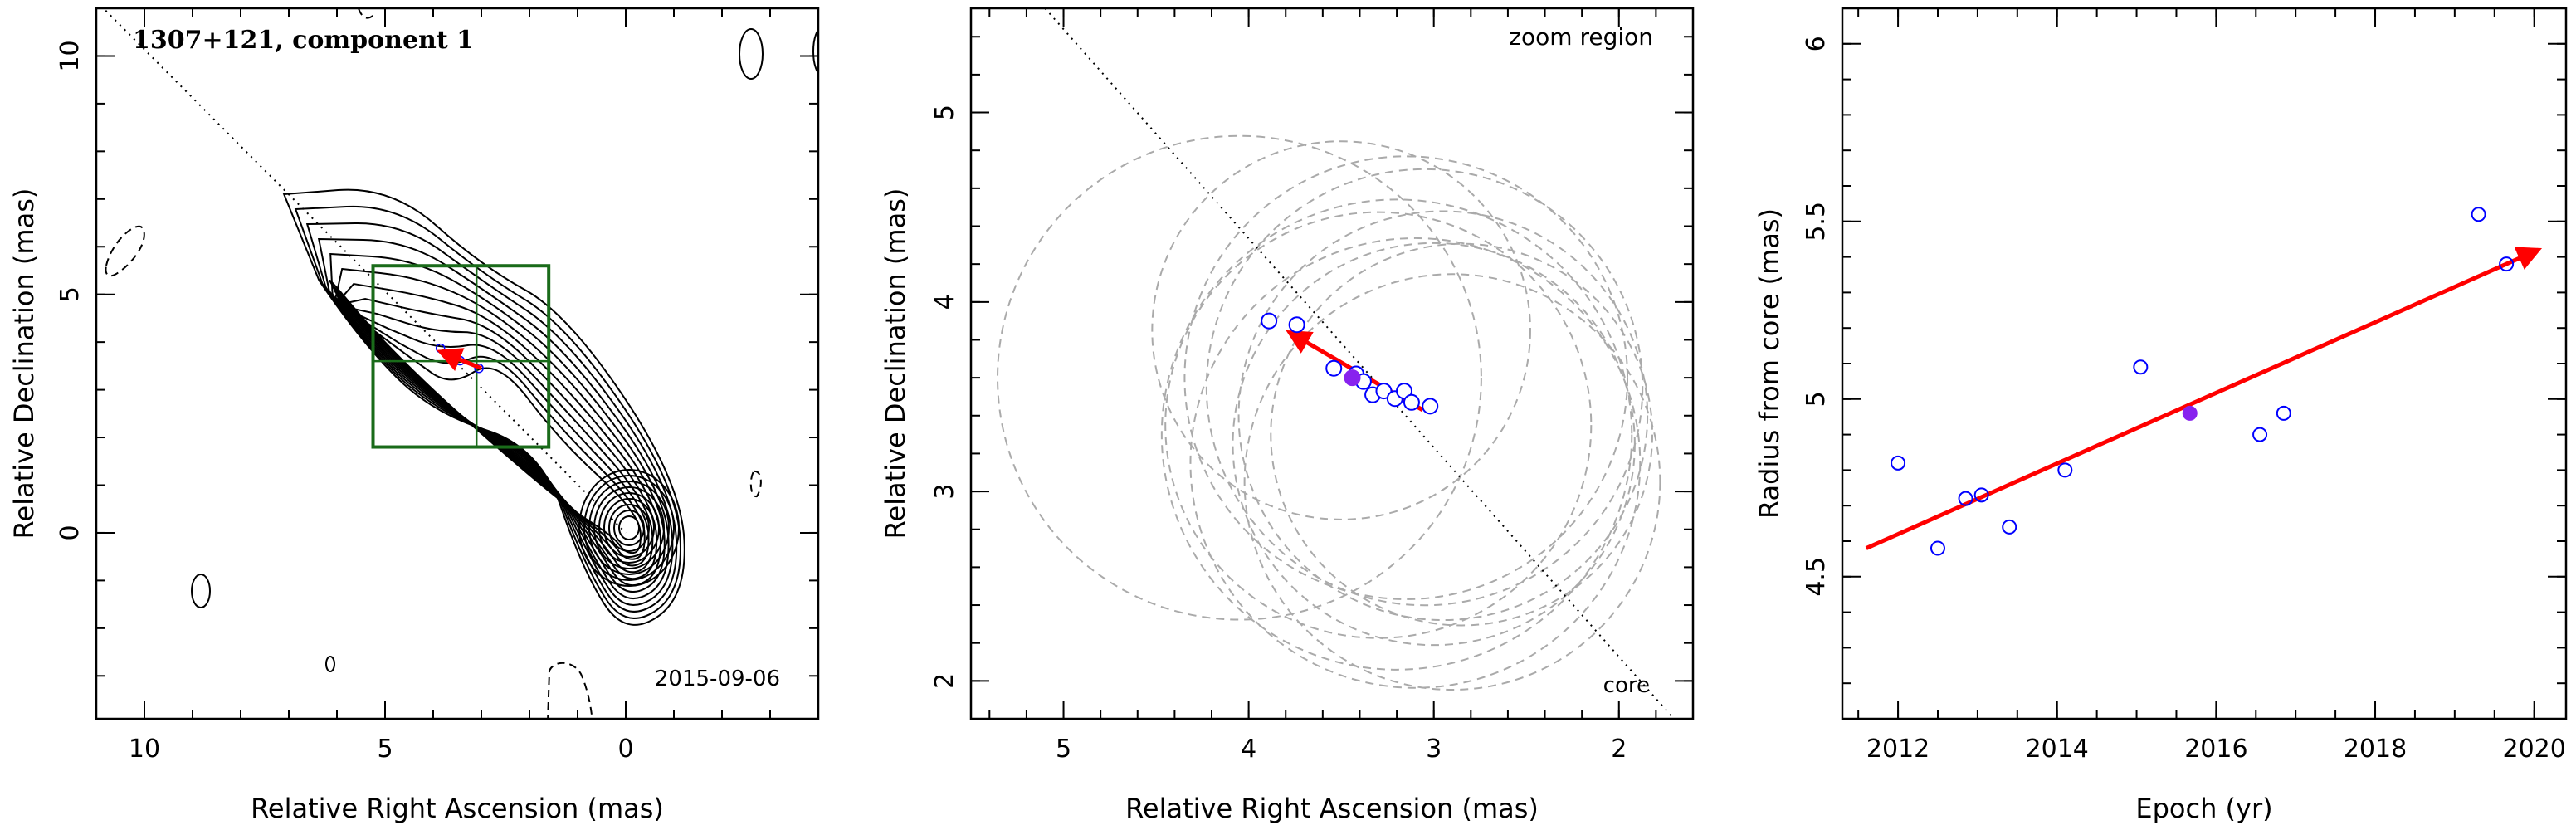 The width and height of the screenshot is (2576, 830). Describe the element at coordinates (2204, 398) in the screenshot. I see `fit-arrow` at that location.